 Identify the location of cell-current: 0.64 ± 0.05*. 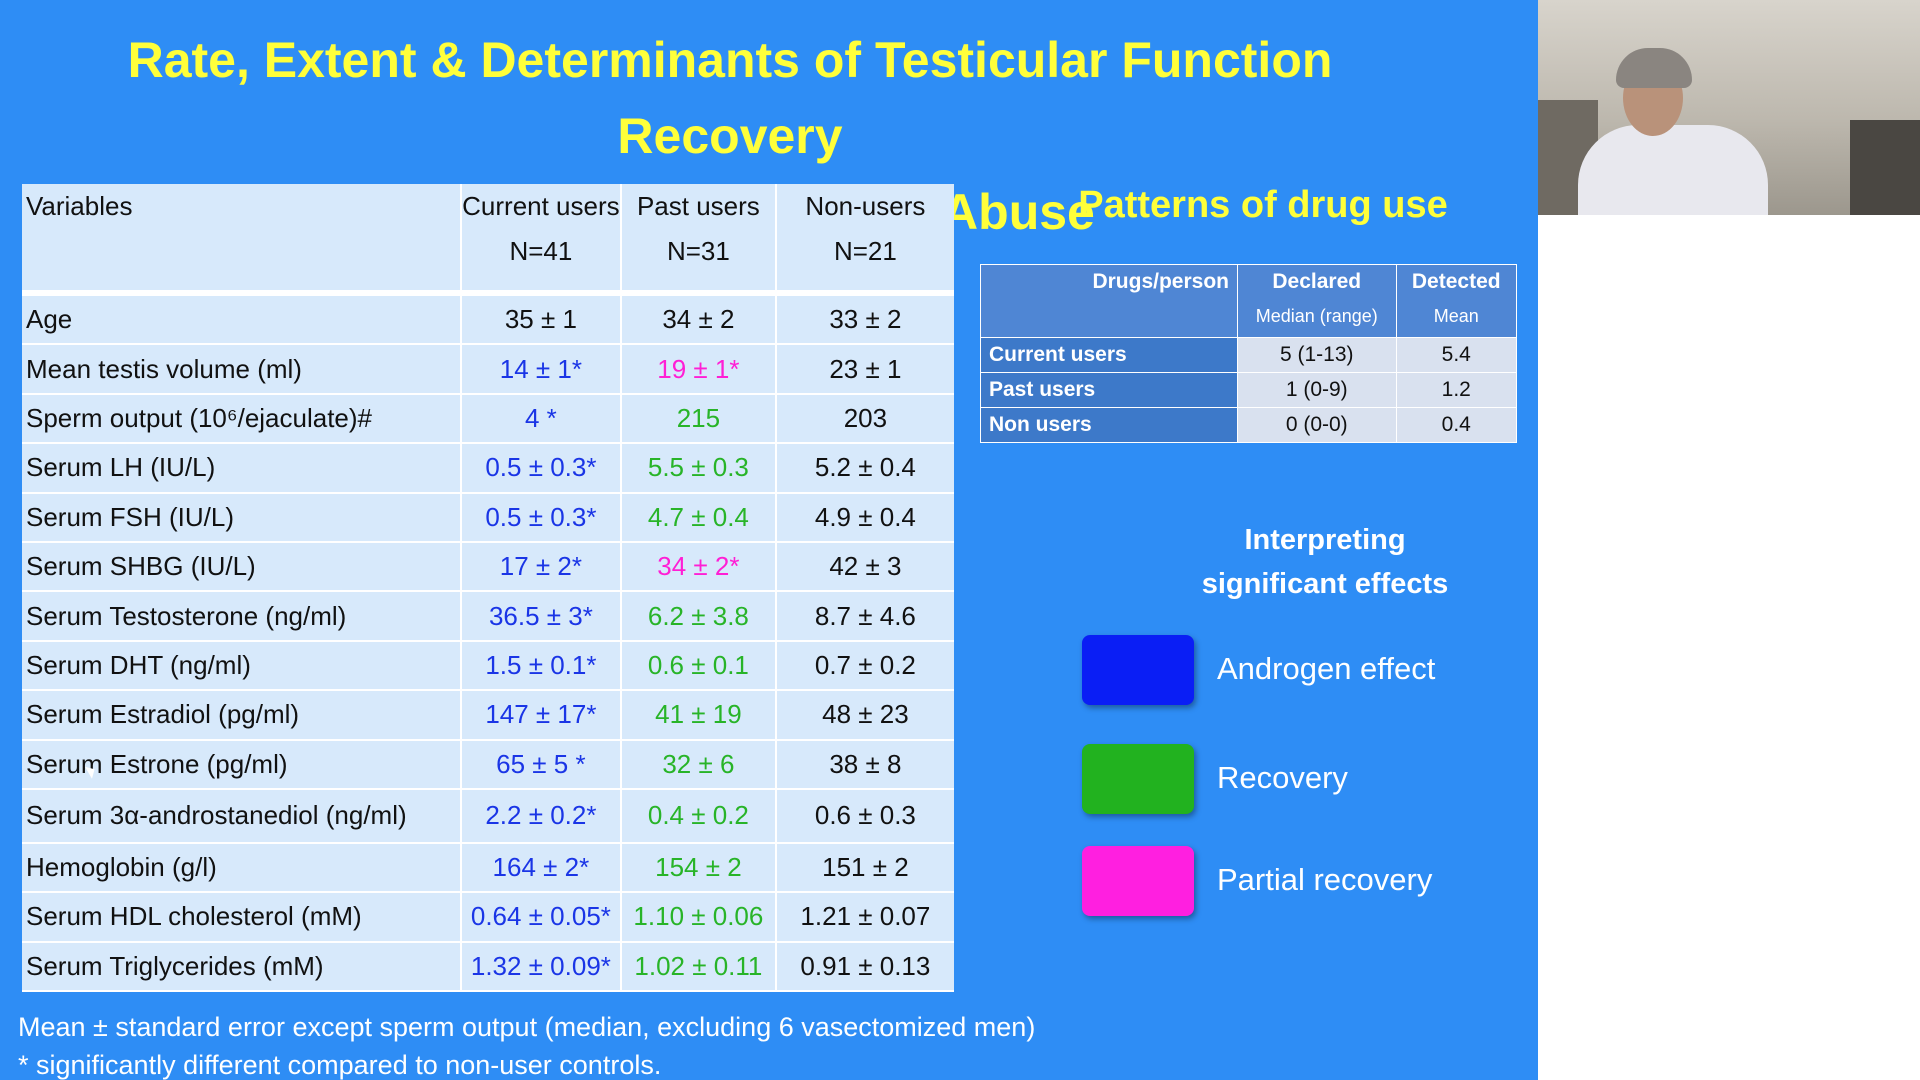
(541, 917).